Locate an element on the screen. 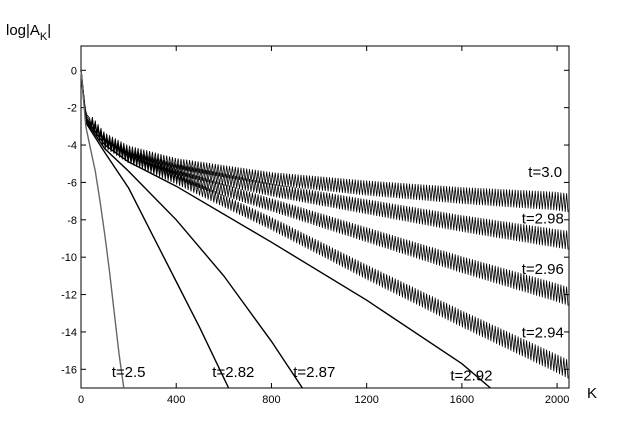  curve-label-t-2-5: t=2.5 is located at coordinates (129, 372).